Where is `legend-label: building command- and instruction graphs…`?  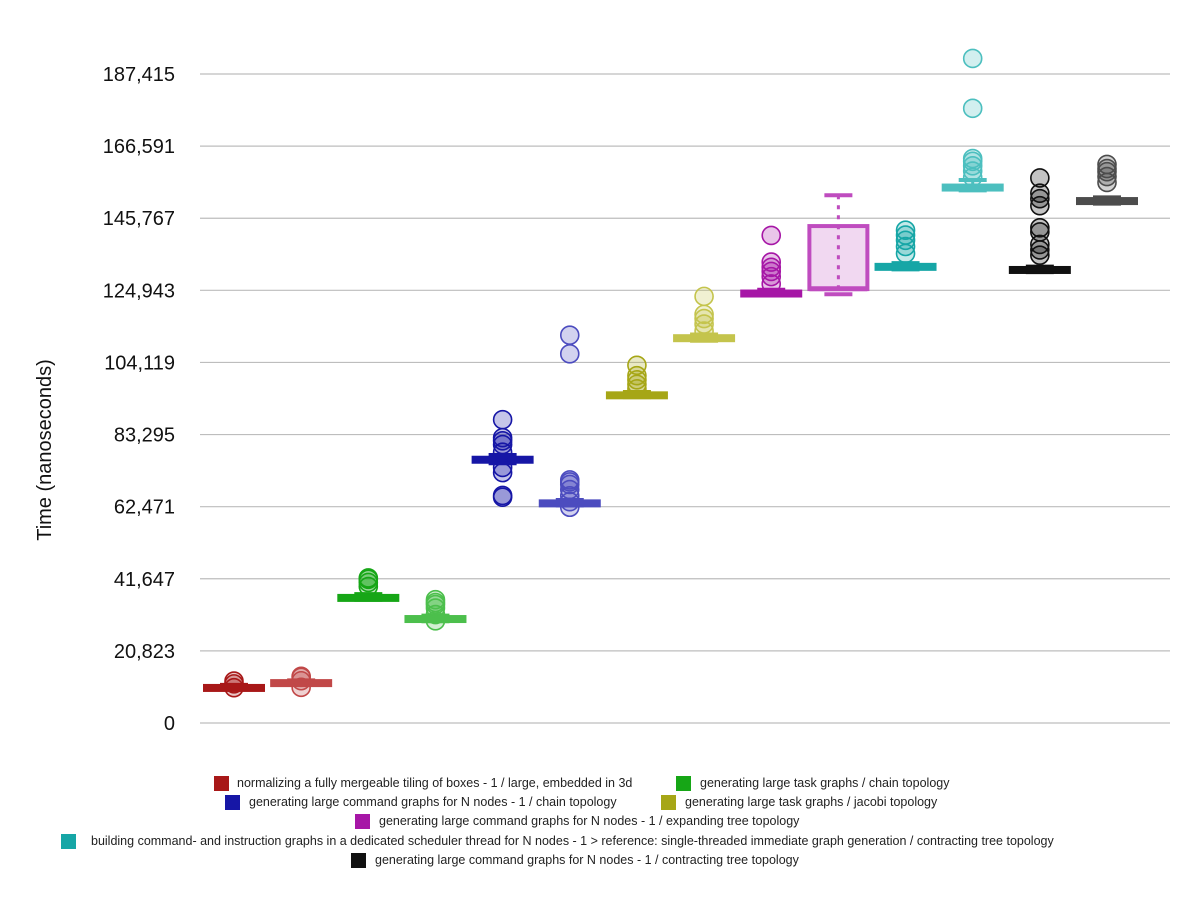
legend-label: building command- and instruction graphs… is located at coordinates (572, 841).